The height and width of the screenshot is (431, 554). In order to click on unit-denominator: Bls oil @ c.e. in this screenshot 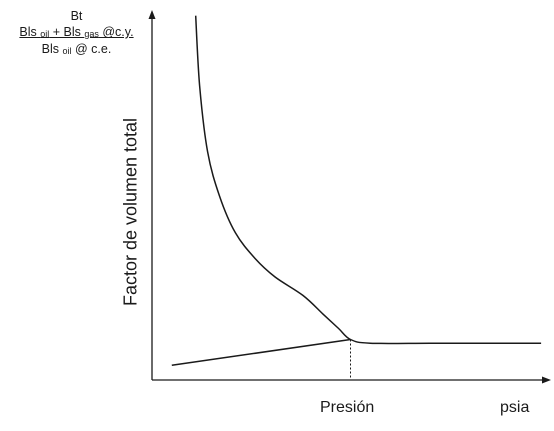, I will do `click(76, 48)`.